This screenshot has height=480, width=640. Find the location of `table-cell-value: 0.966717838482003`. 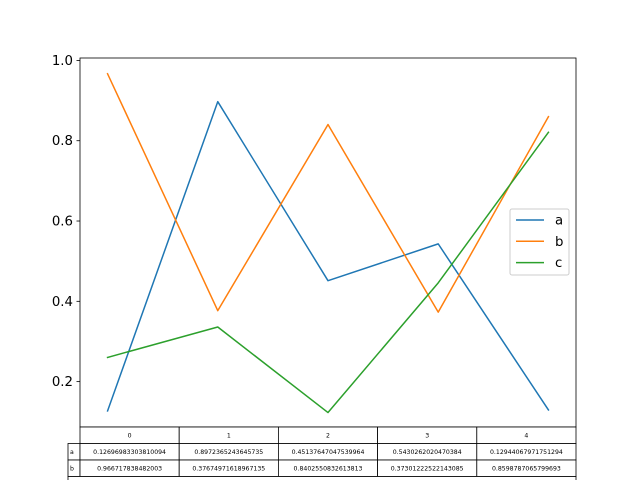

table-cell-value: 0.966717838482003 is located at coordinates (129, 468).